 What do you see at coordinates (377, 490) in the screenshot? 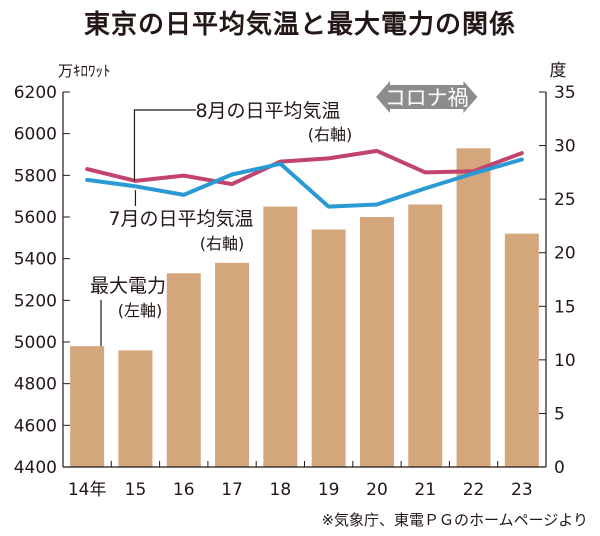
I see `x-tick-label-6: 20` at bounding box center [377, 490].